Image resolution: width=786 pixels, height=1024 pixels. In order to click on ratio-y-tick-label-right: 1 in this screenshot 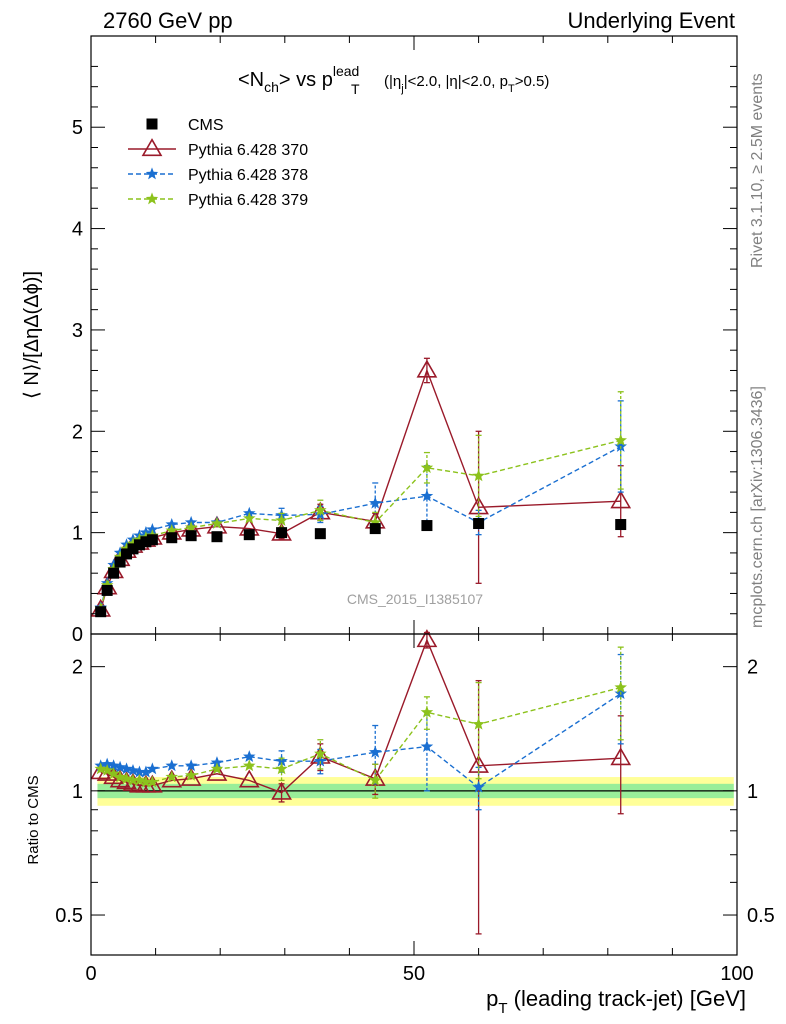, I will do `click(752, 792)`.